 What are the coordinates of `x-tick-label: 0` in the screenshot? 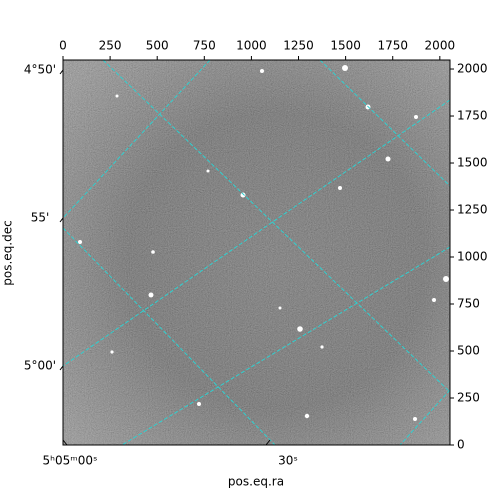 It's located at (63, 46).